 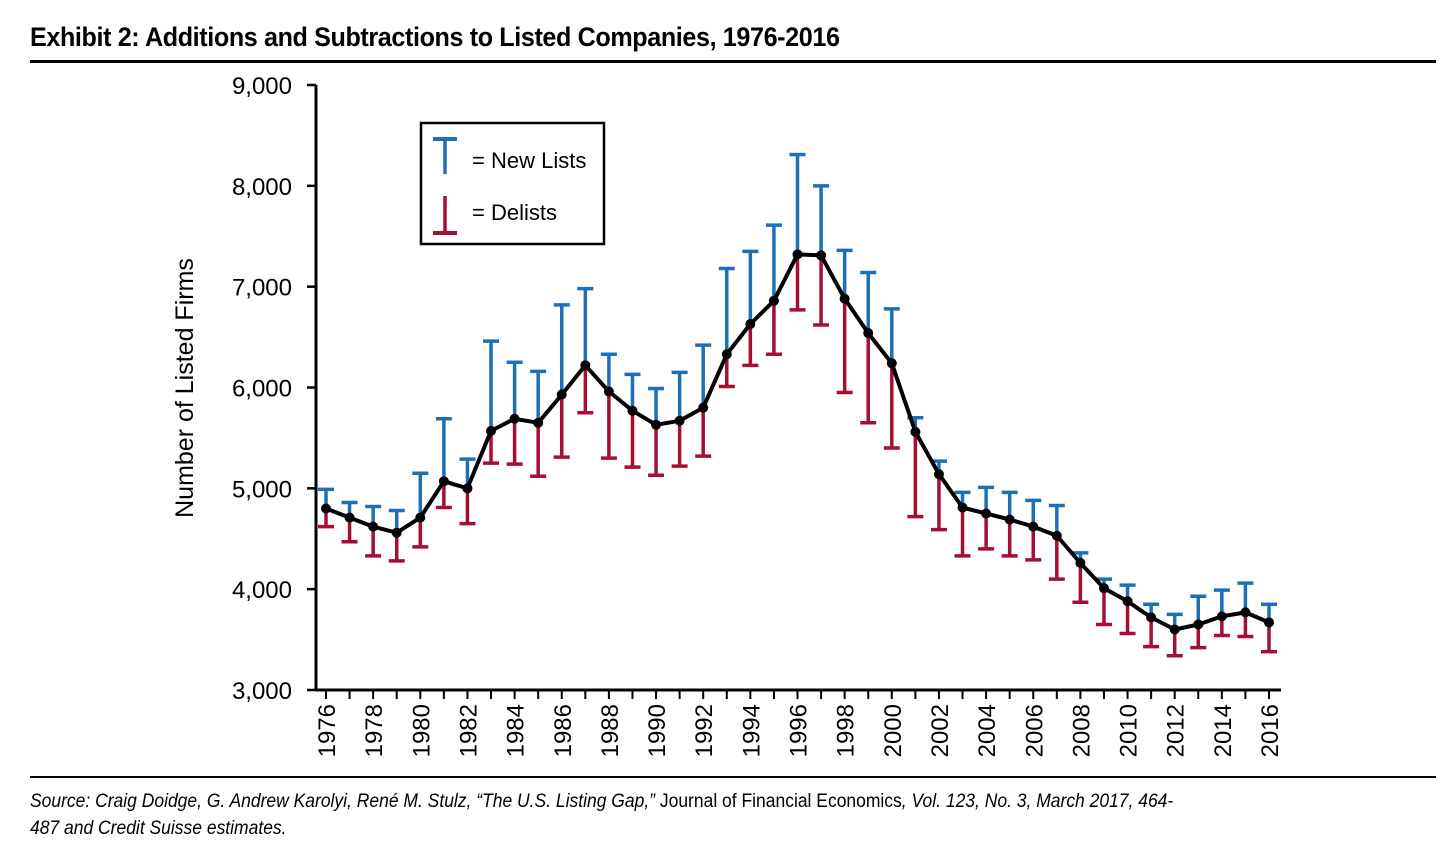 I want to click on new-lists-legend-icon, so click(x=445, y=155).